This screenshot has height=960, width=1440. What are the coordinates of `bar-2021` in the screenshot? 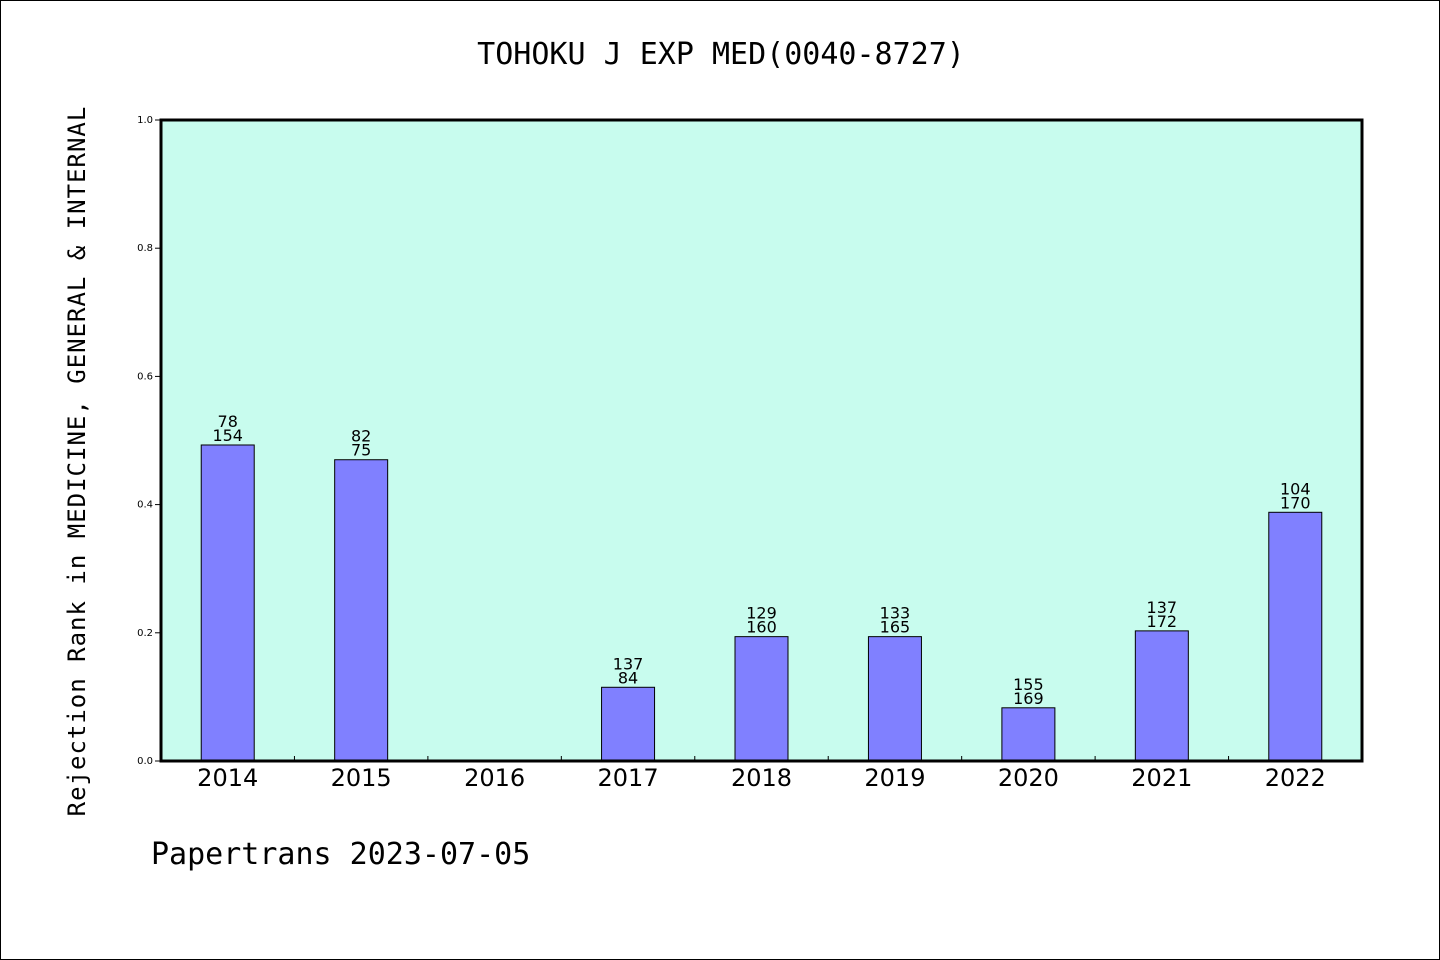 It's located at (1161, 696).